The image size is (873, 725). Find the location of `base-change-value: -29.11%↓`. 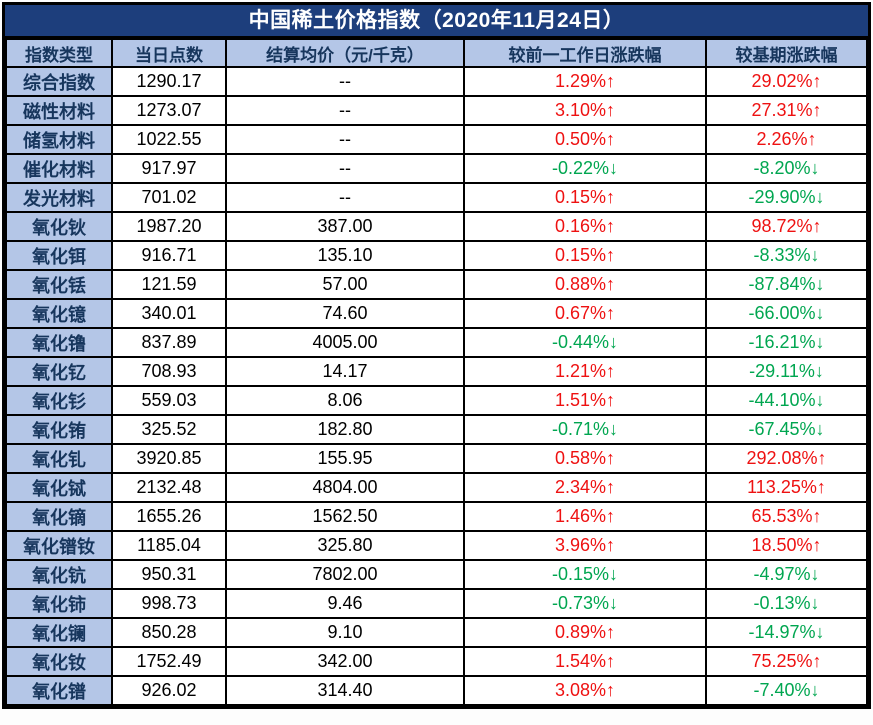

base-change-value: -29.11%↓ is located at coordinates (786, 371).